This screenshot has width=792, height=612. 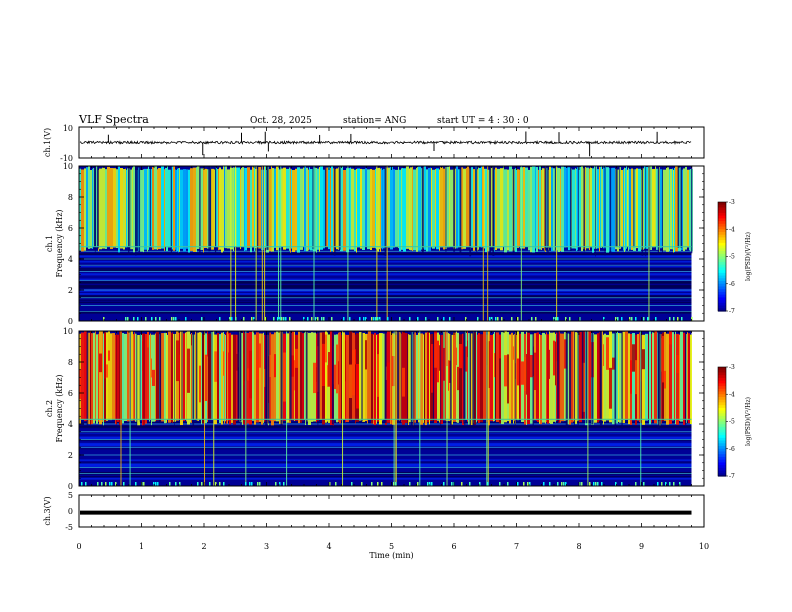 What do you see at coordinates (69, 527) in the screenshot?
I see `ch3-y-tick-label: -5` at bounding box center [69, 527].